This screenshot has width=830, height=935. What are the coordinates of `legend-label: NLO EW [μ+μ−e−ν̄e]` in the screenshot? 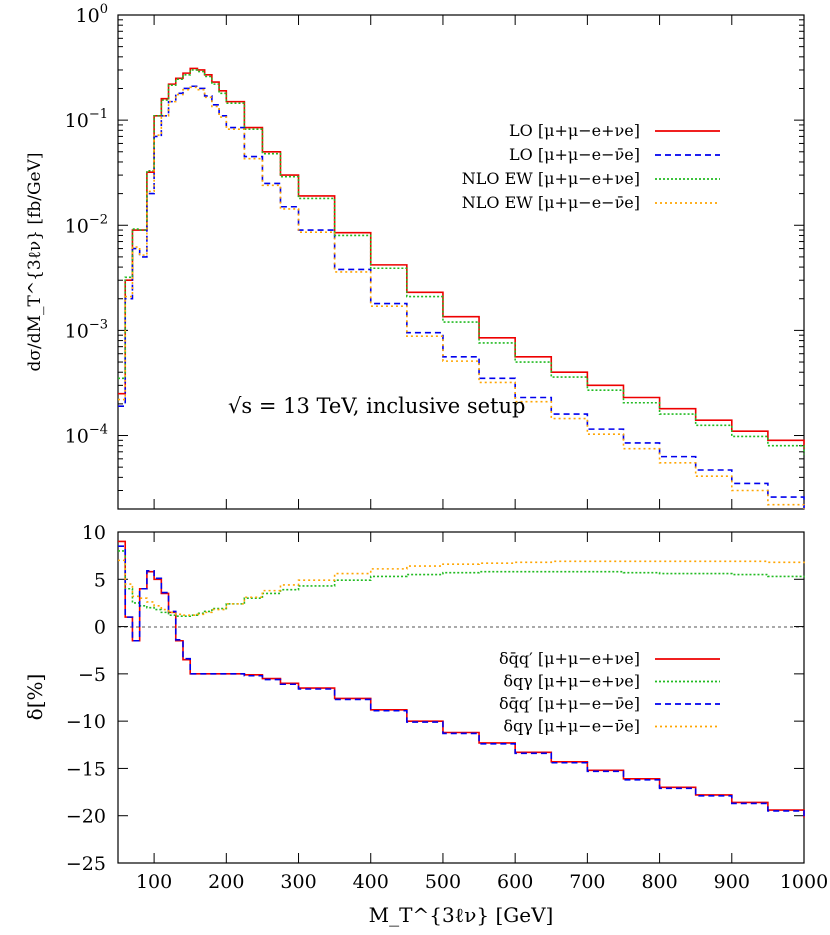 It's located at (551, 202).